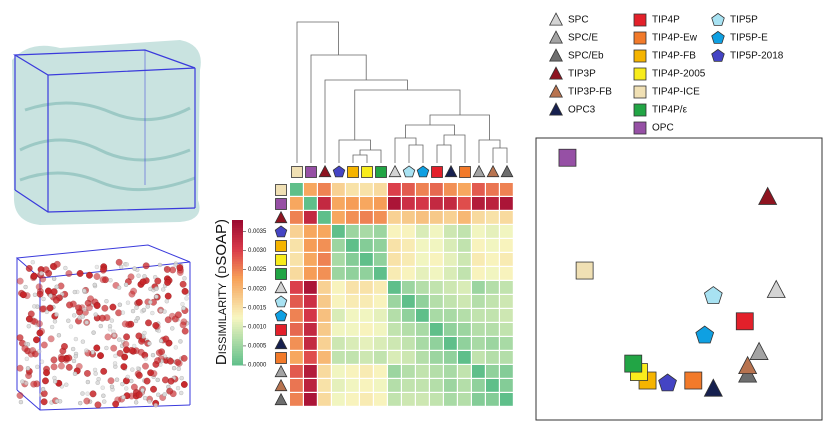  Describe the element at coordinates (676, 92) in the screenshot. I see `legend-label: TIP4P-ICE` at that location.